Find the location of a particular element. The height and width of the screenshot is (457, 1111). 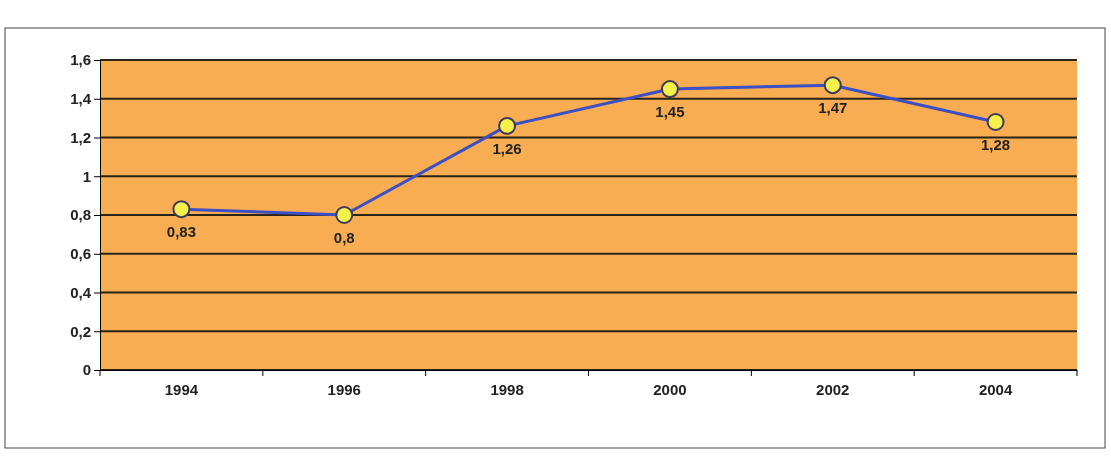

x-tick-label: 1994 is located at coordinates (181, 389).